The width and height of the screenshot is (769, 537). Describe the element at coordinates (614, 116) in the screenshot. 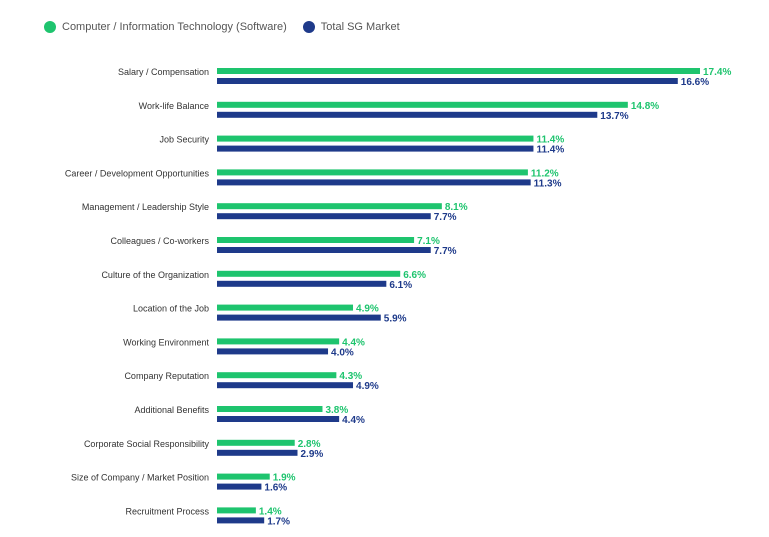

I see `data-label-market: 13.7%` at that location.